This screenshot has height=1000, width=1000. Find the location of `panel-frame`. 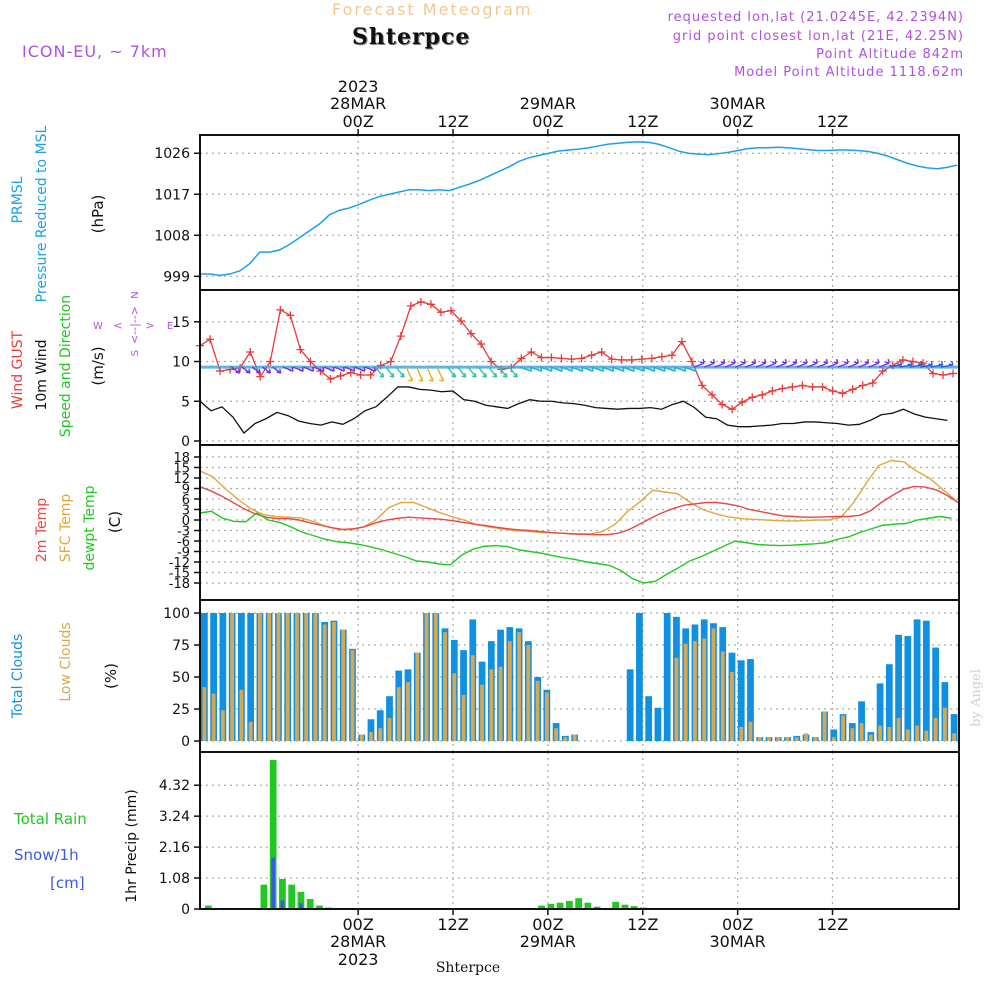

panel-frame is located at coordinates (579, 212).